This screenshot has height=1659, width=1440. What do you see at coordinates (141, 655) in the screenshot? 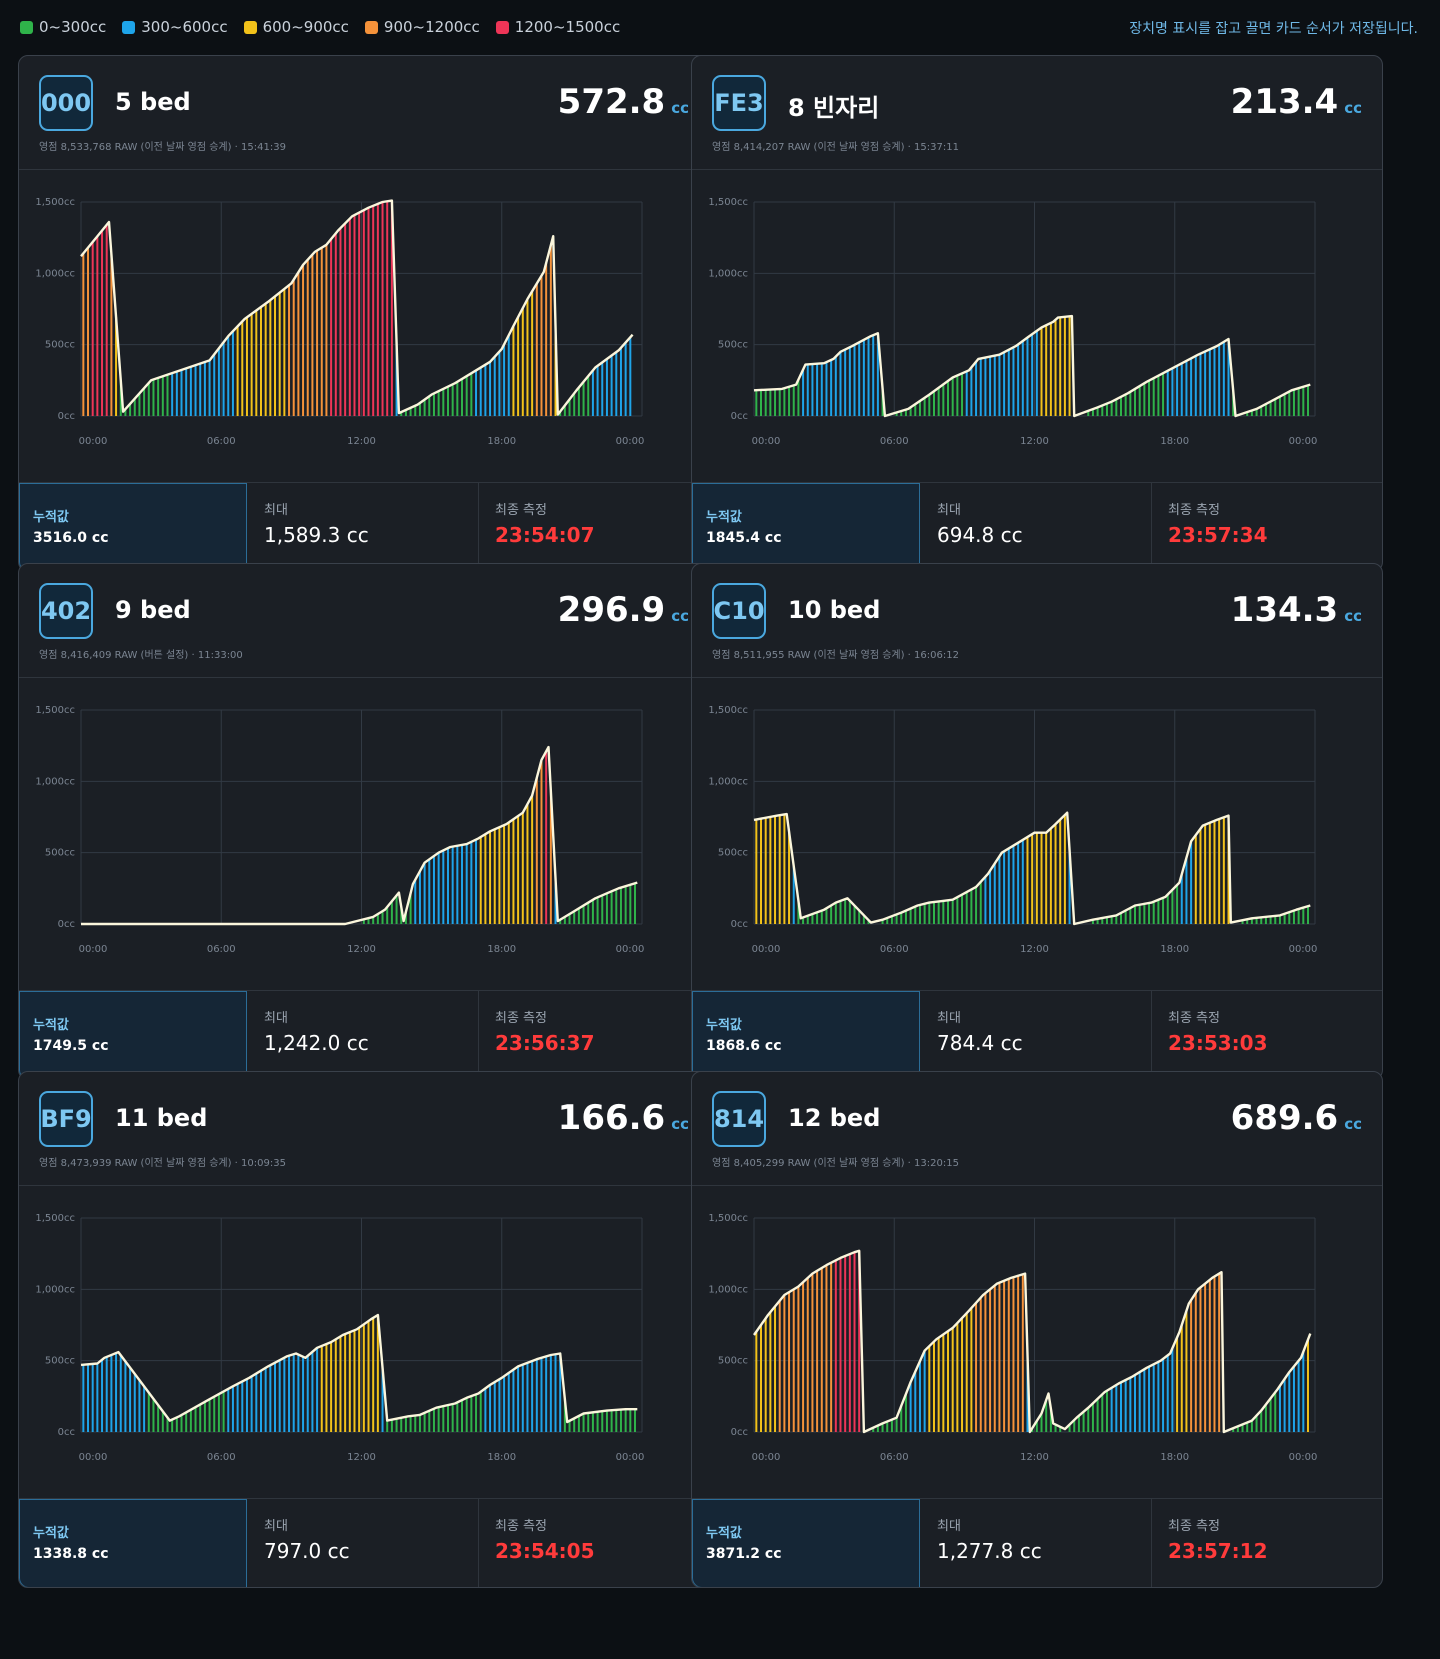
I see `zero-point-info: 영점 8,416,409 RAW (버튼 설정) · 11:33:00` at bounding box center [141, 655].